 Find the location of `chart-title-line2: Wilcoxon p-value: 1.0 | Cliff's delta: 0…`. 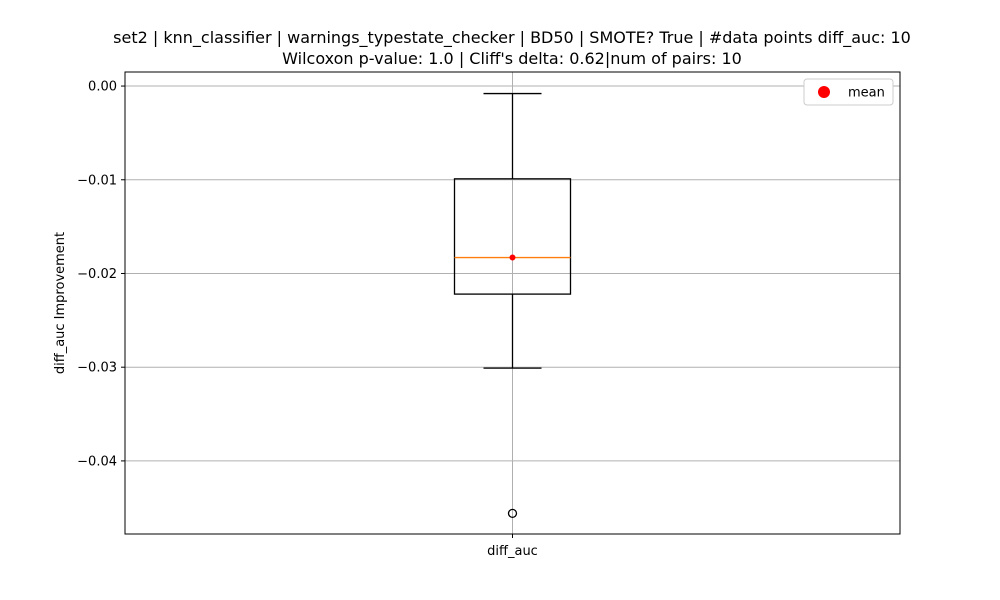

chart-title-line2: Wilcoxon p-value: 1.0 | Cliff's delta: 0… is located at coordinates (512, 58).